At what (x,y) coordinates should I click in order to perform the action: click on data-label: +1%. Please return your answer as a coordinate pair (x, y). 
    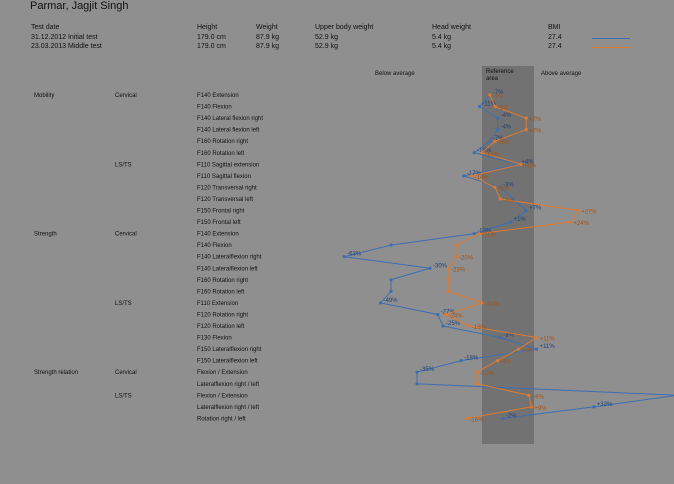
    Looking at the image, I should click on (520, 220).